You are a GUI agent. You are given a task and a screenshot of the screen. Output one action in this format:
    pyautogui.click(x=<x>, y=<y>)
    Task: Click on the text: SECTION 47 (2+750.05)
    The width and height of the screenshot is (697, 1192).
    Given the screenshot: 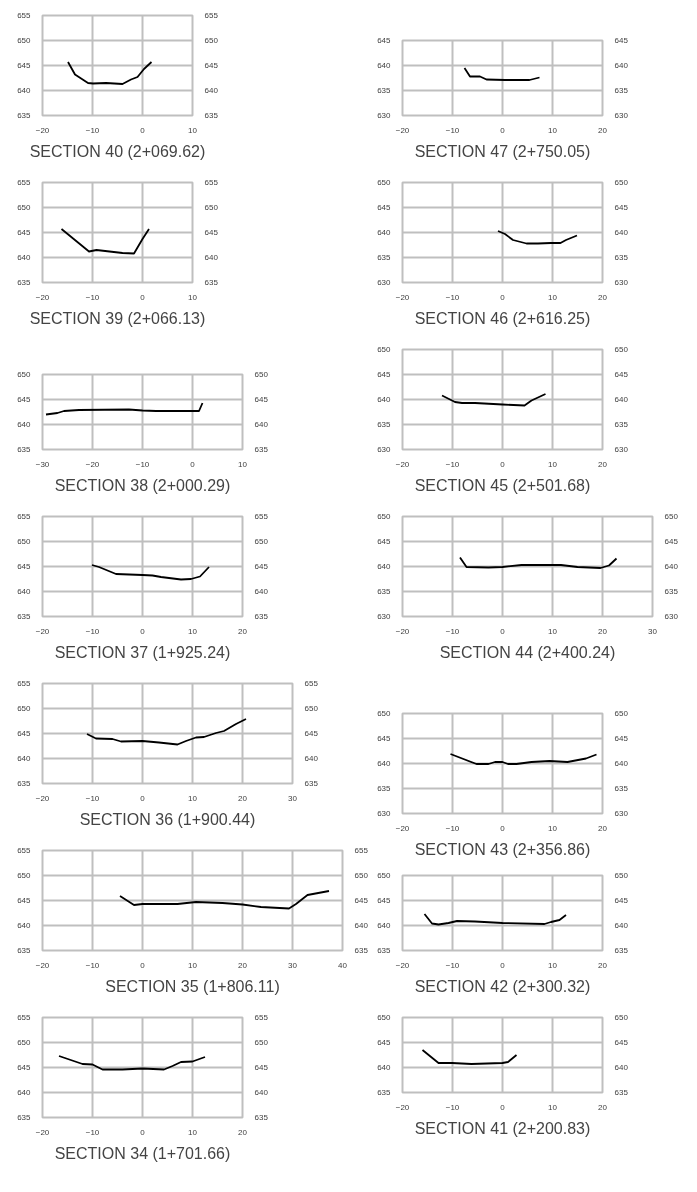 What is the action you would take?
    pyautogui.click(x=502, y=151)
    